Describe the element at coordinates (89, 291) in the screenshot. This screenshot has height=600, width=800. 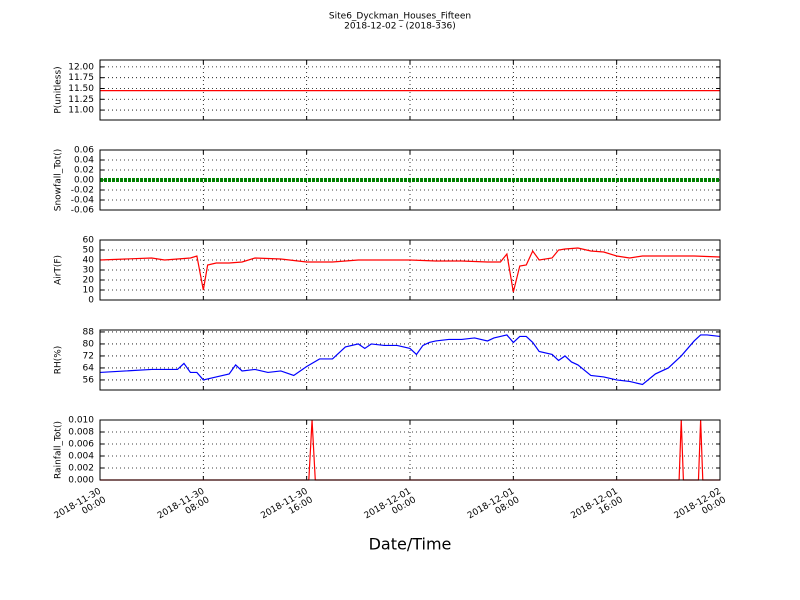
I see `y-tick-label: 10` at that location.